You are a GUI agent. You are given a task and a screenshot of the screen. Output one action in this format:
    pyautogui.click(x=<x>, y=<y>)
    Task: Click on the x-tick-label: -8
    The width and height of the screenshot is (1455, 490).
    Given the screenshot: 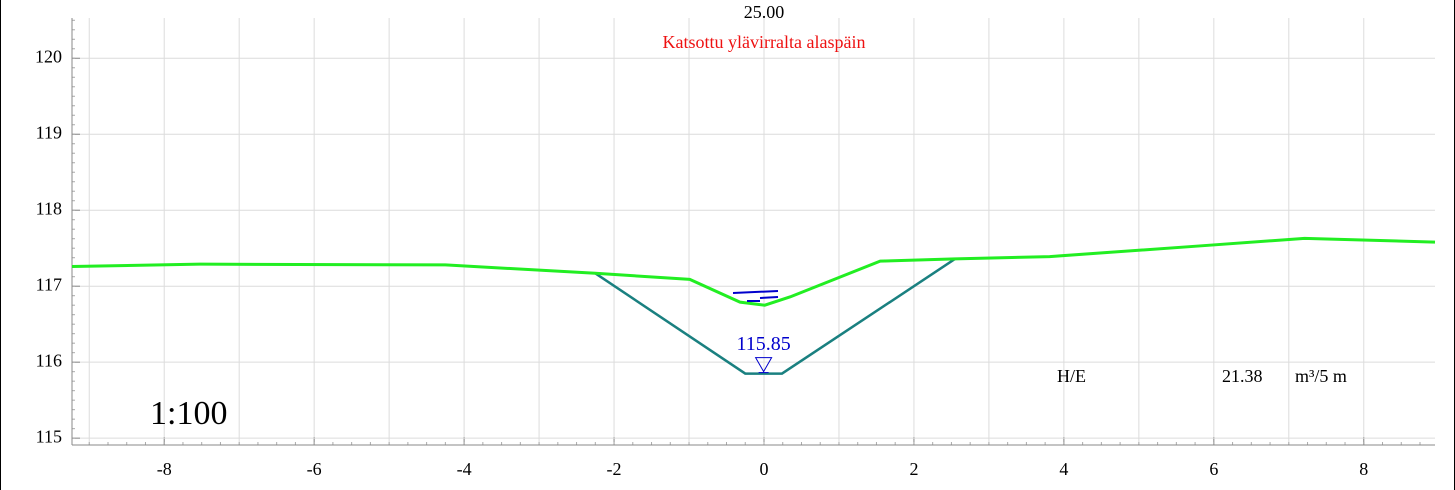 What is the action you would take?
    pyautogui.click(x=164, y=469)
    